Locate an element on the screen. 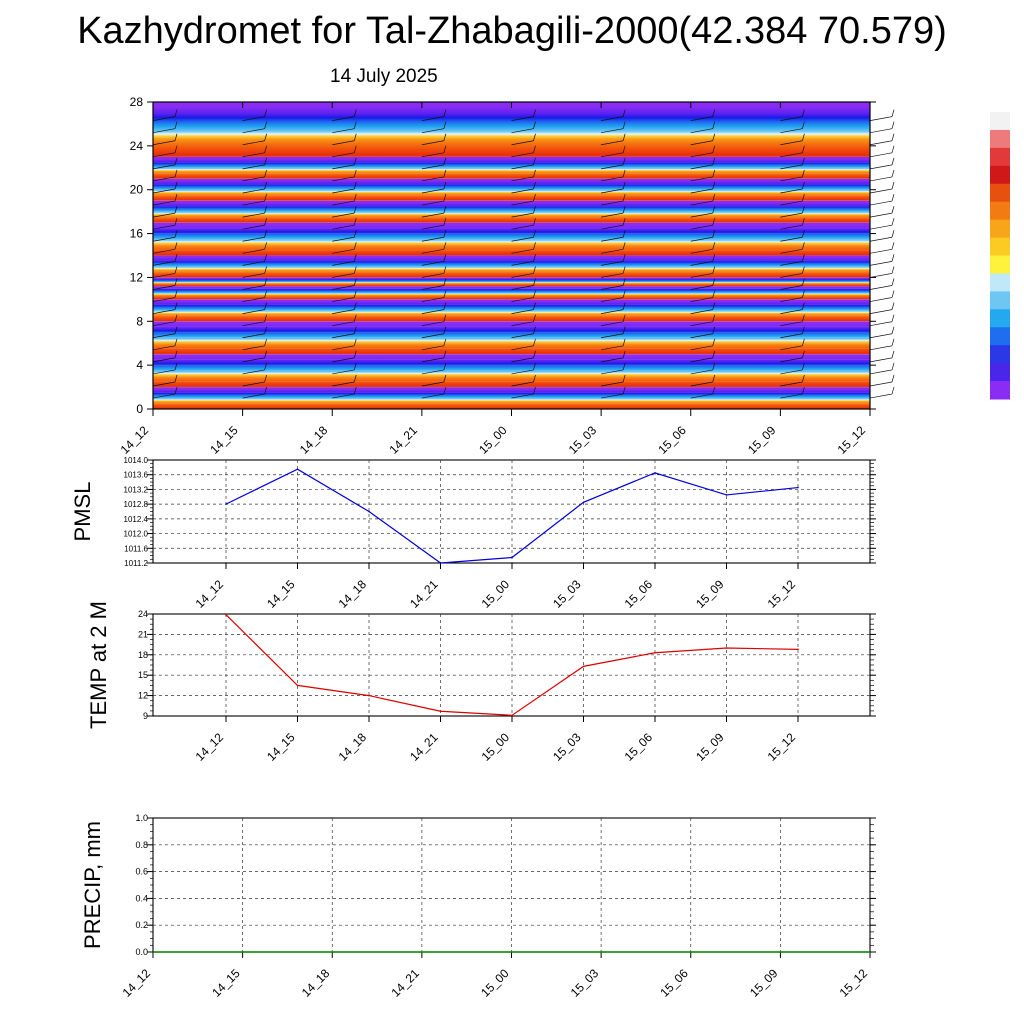  x-tick-label: 15_00 is located at coordinates (493, 440).